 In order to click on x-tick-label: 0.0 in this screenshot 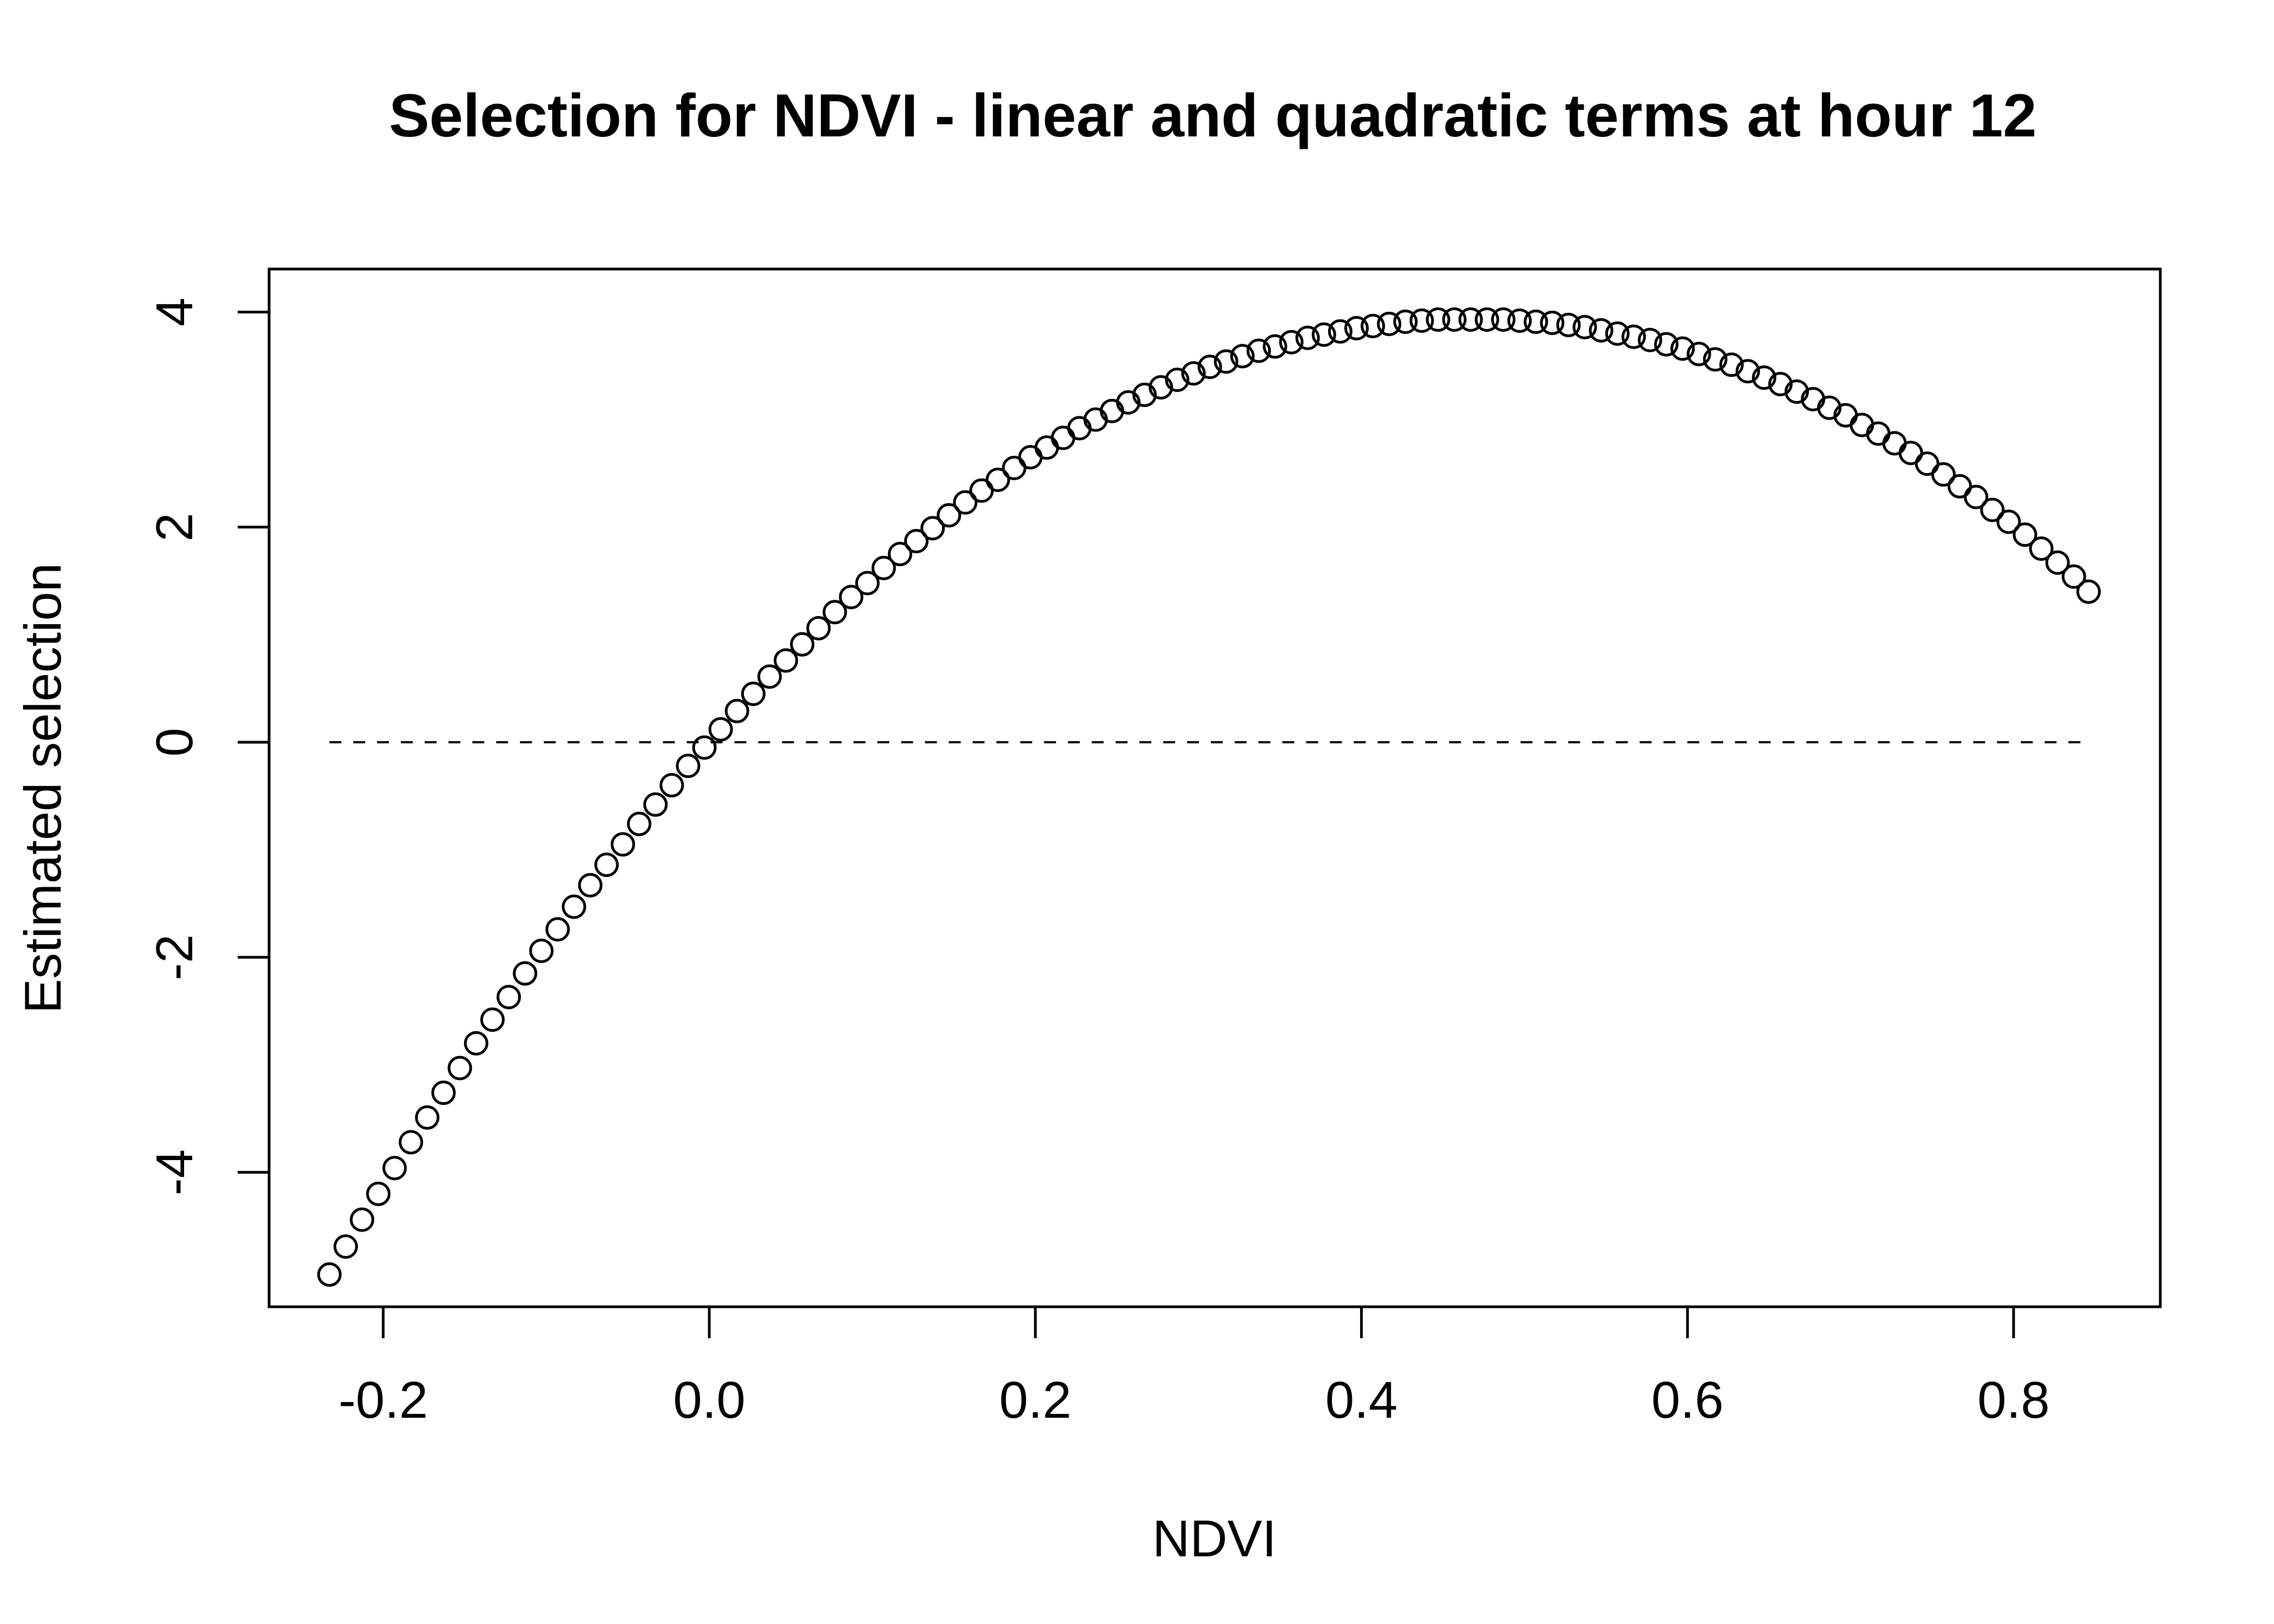, I will do `click(709, 1400)`.